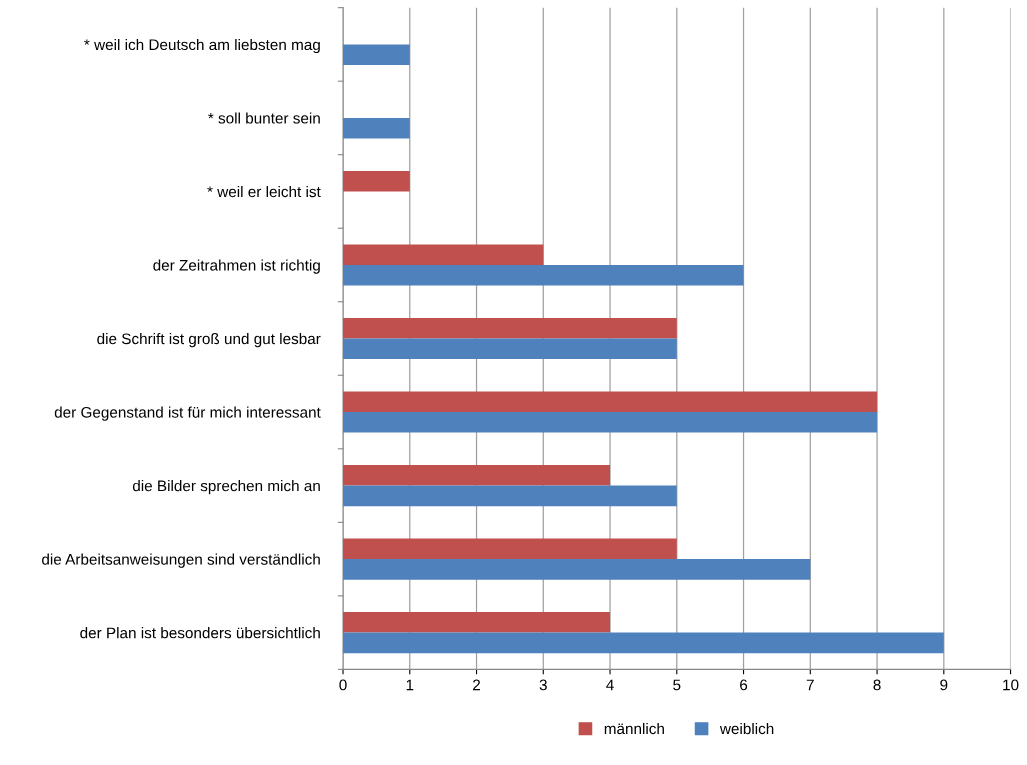 The height and width of the screenshot is (765, 1027). I want to click on x-tick-label: 8, so click(877, 685).